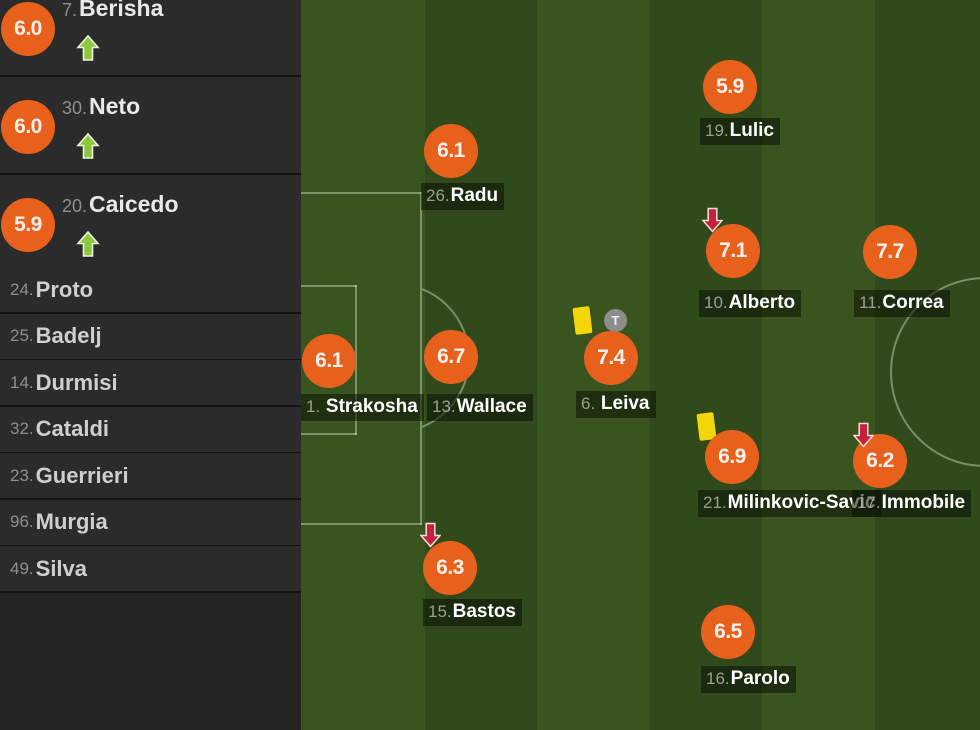 Image resolution: width=980 pixels, height=730 pixels. What do you see at coordinates (22, 428) in the screenshot?
I see `shirt-number: 32.` at bounding box center [22, 428].